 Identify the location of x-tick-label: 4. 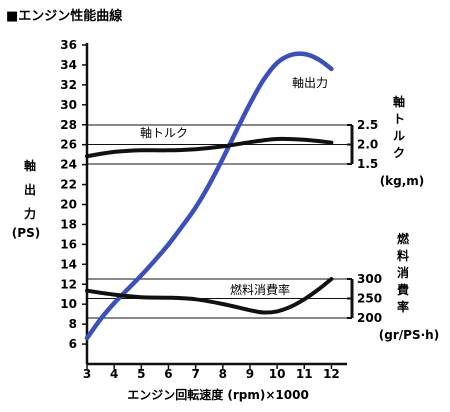
(114, 374).